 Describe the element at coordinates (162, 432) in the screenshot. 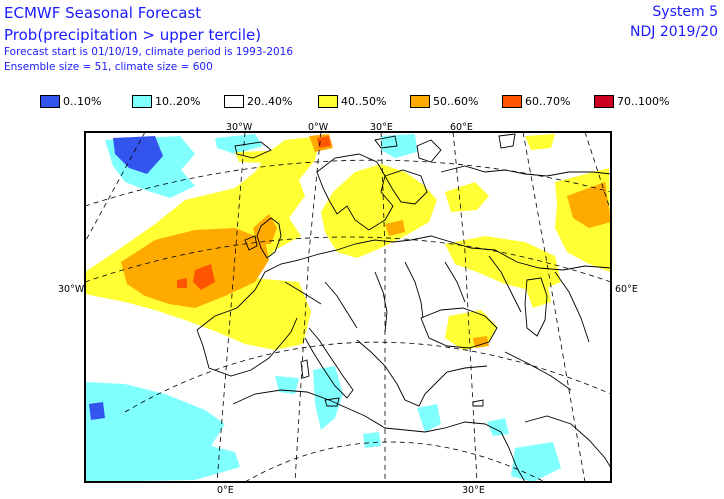

I see `cyan-southwest-atlantic` at that location.